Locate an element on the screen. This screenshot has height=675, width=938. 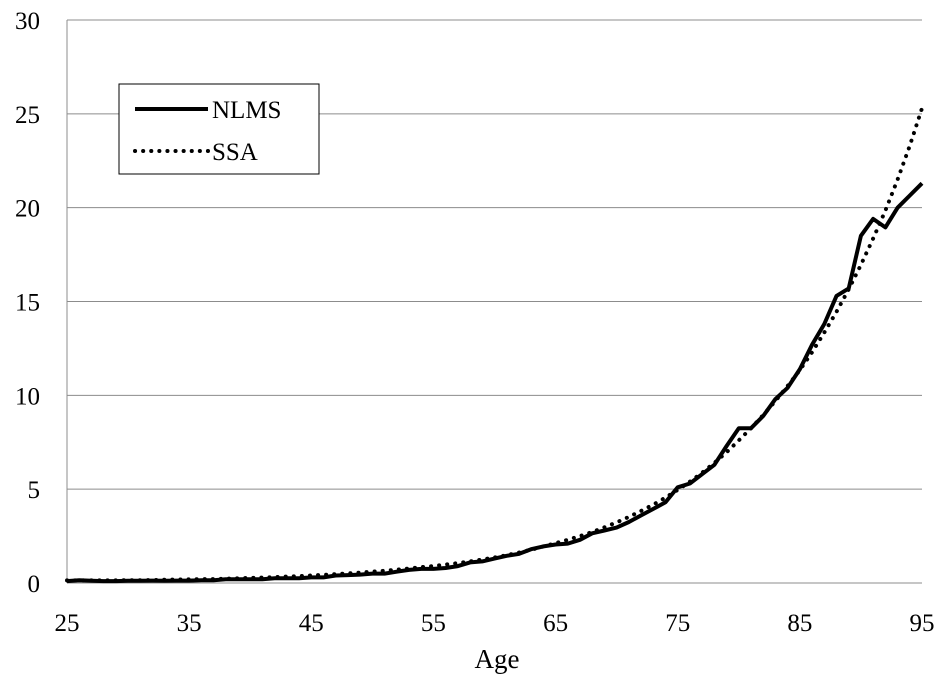
legend: NLMS SSA is located at coordinates (219, 129).